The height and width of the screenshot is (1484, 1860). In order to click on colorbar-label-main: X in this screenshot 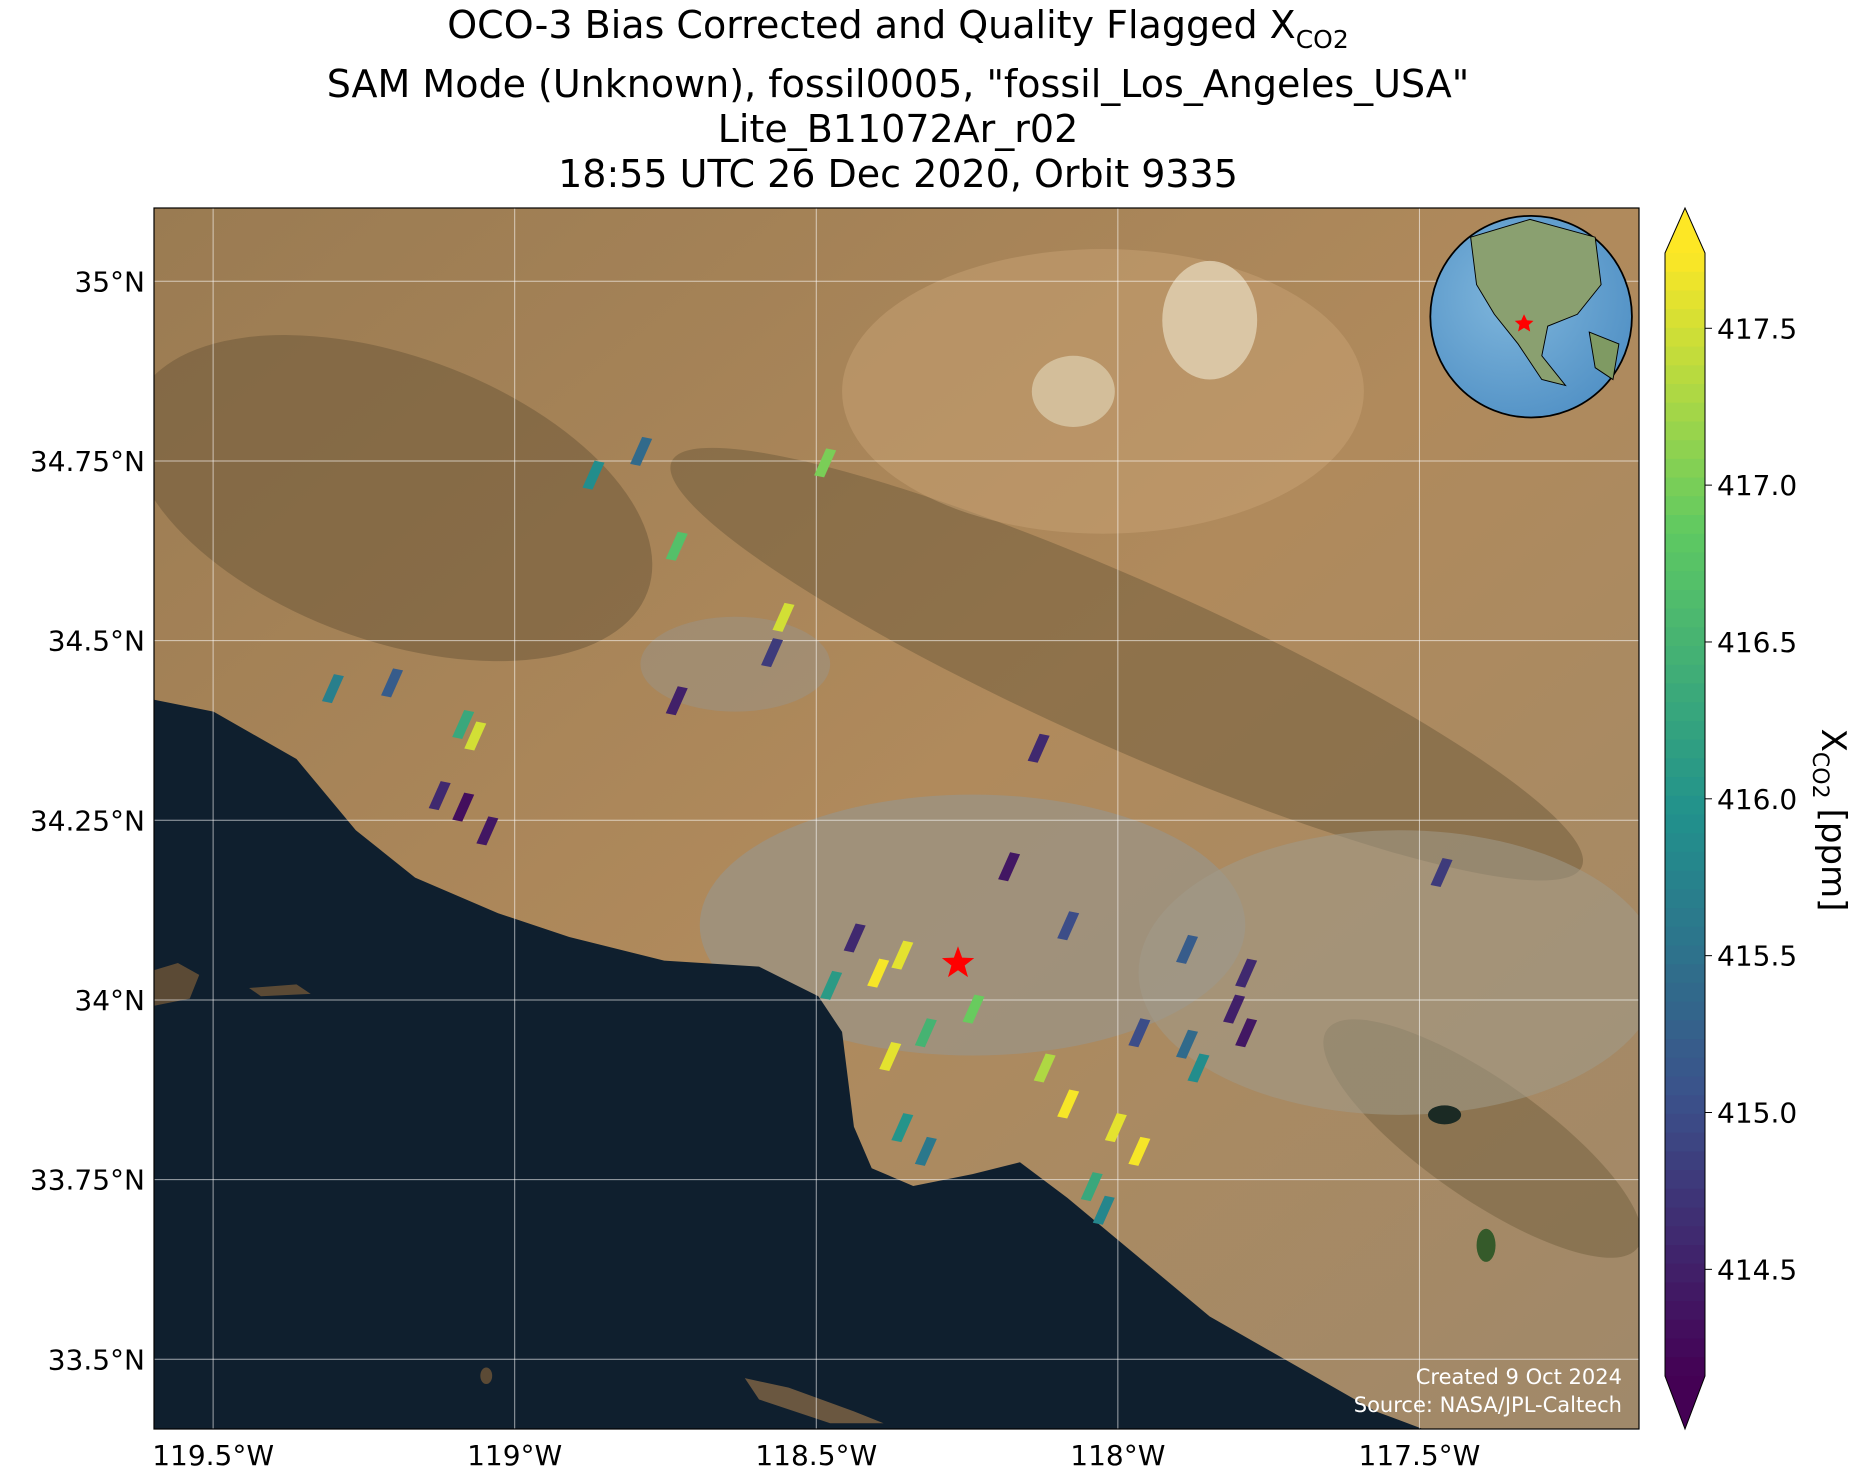, I will do `click(1833, 740)`.